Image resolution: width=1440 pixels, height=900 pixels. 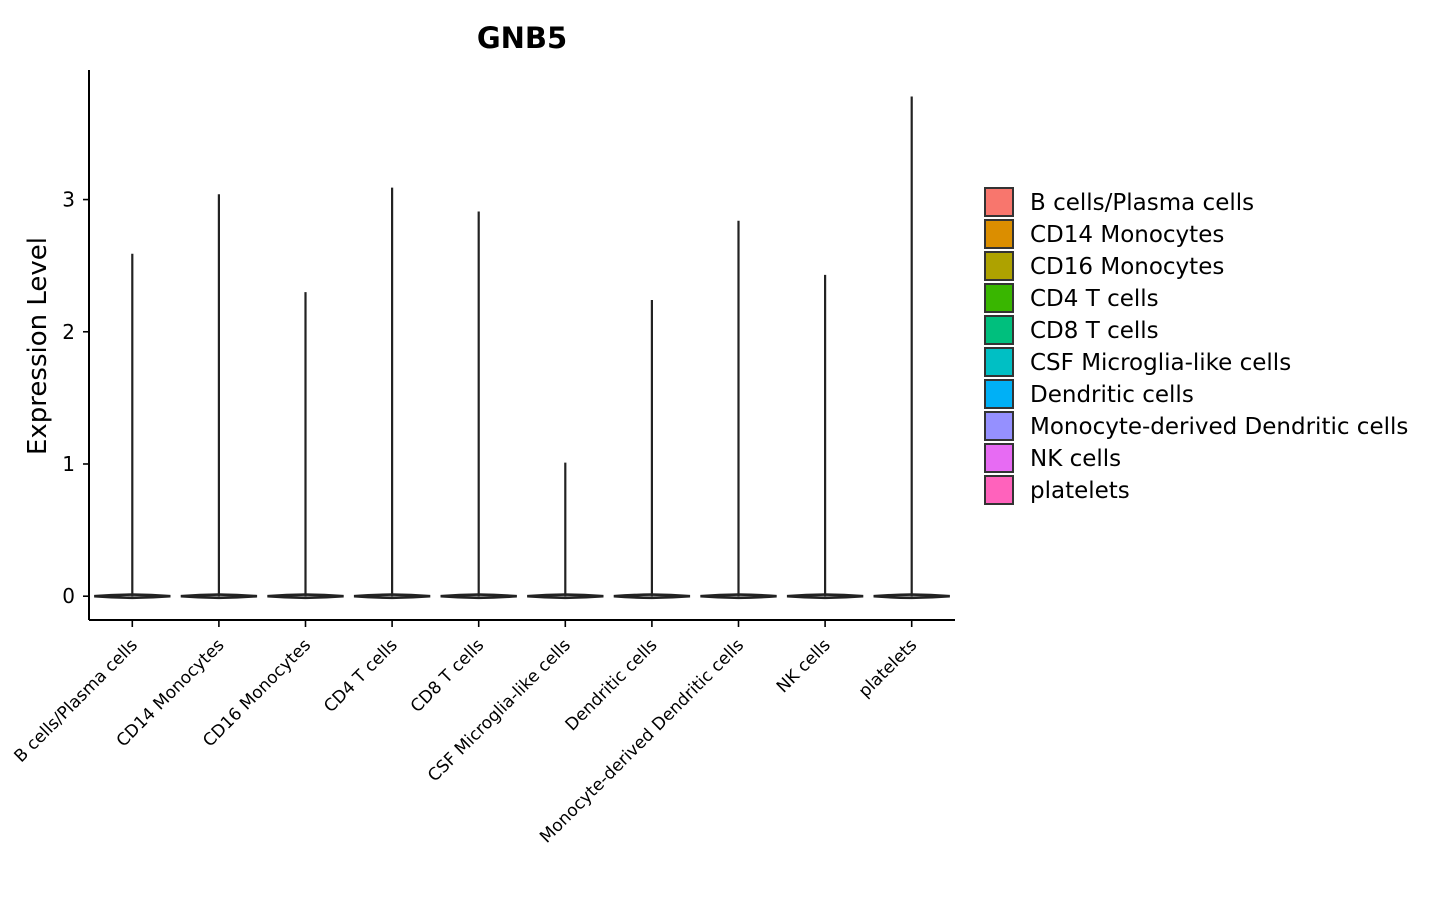 I want to click on violin-body-monocyte-derived-dendritic-cells, so click(x=738, y=596).